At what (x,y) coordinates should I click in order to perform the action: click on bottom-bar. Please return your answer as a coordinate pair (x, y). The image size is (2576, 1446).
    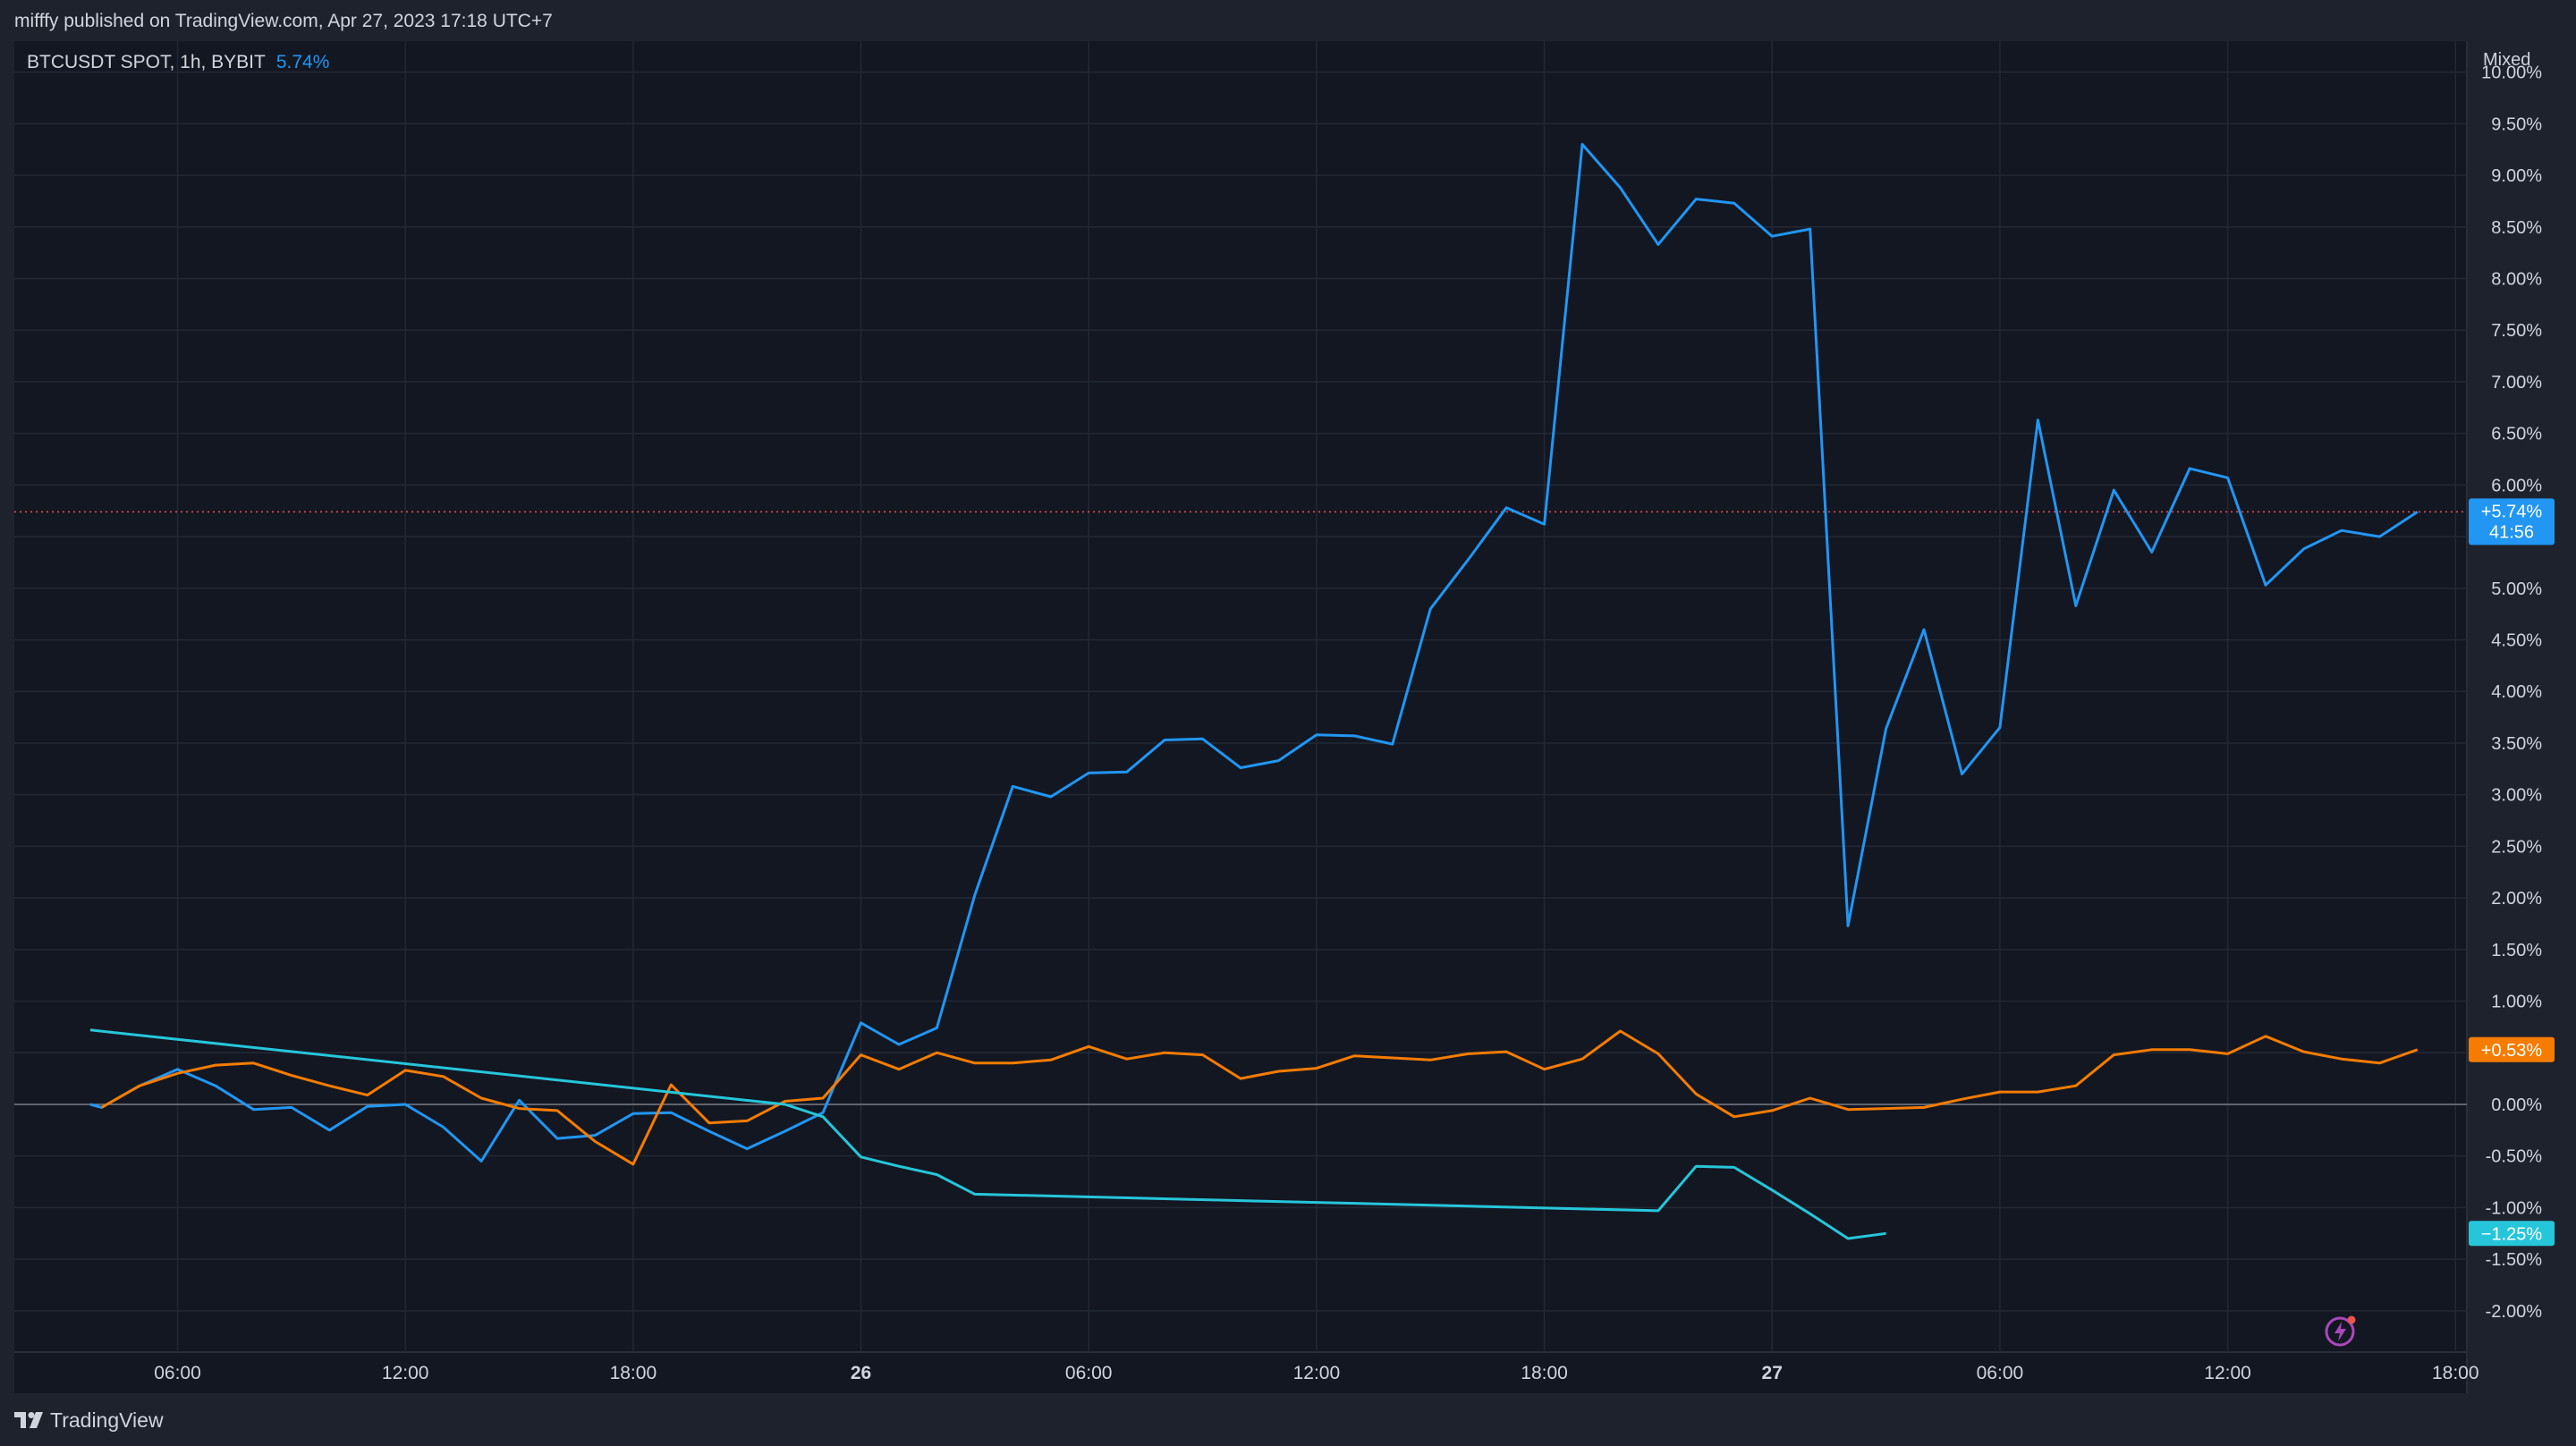
    Looking at the image, I should click on (1288, 1420).